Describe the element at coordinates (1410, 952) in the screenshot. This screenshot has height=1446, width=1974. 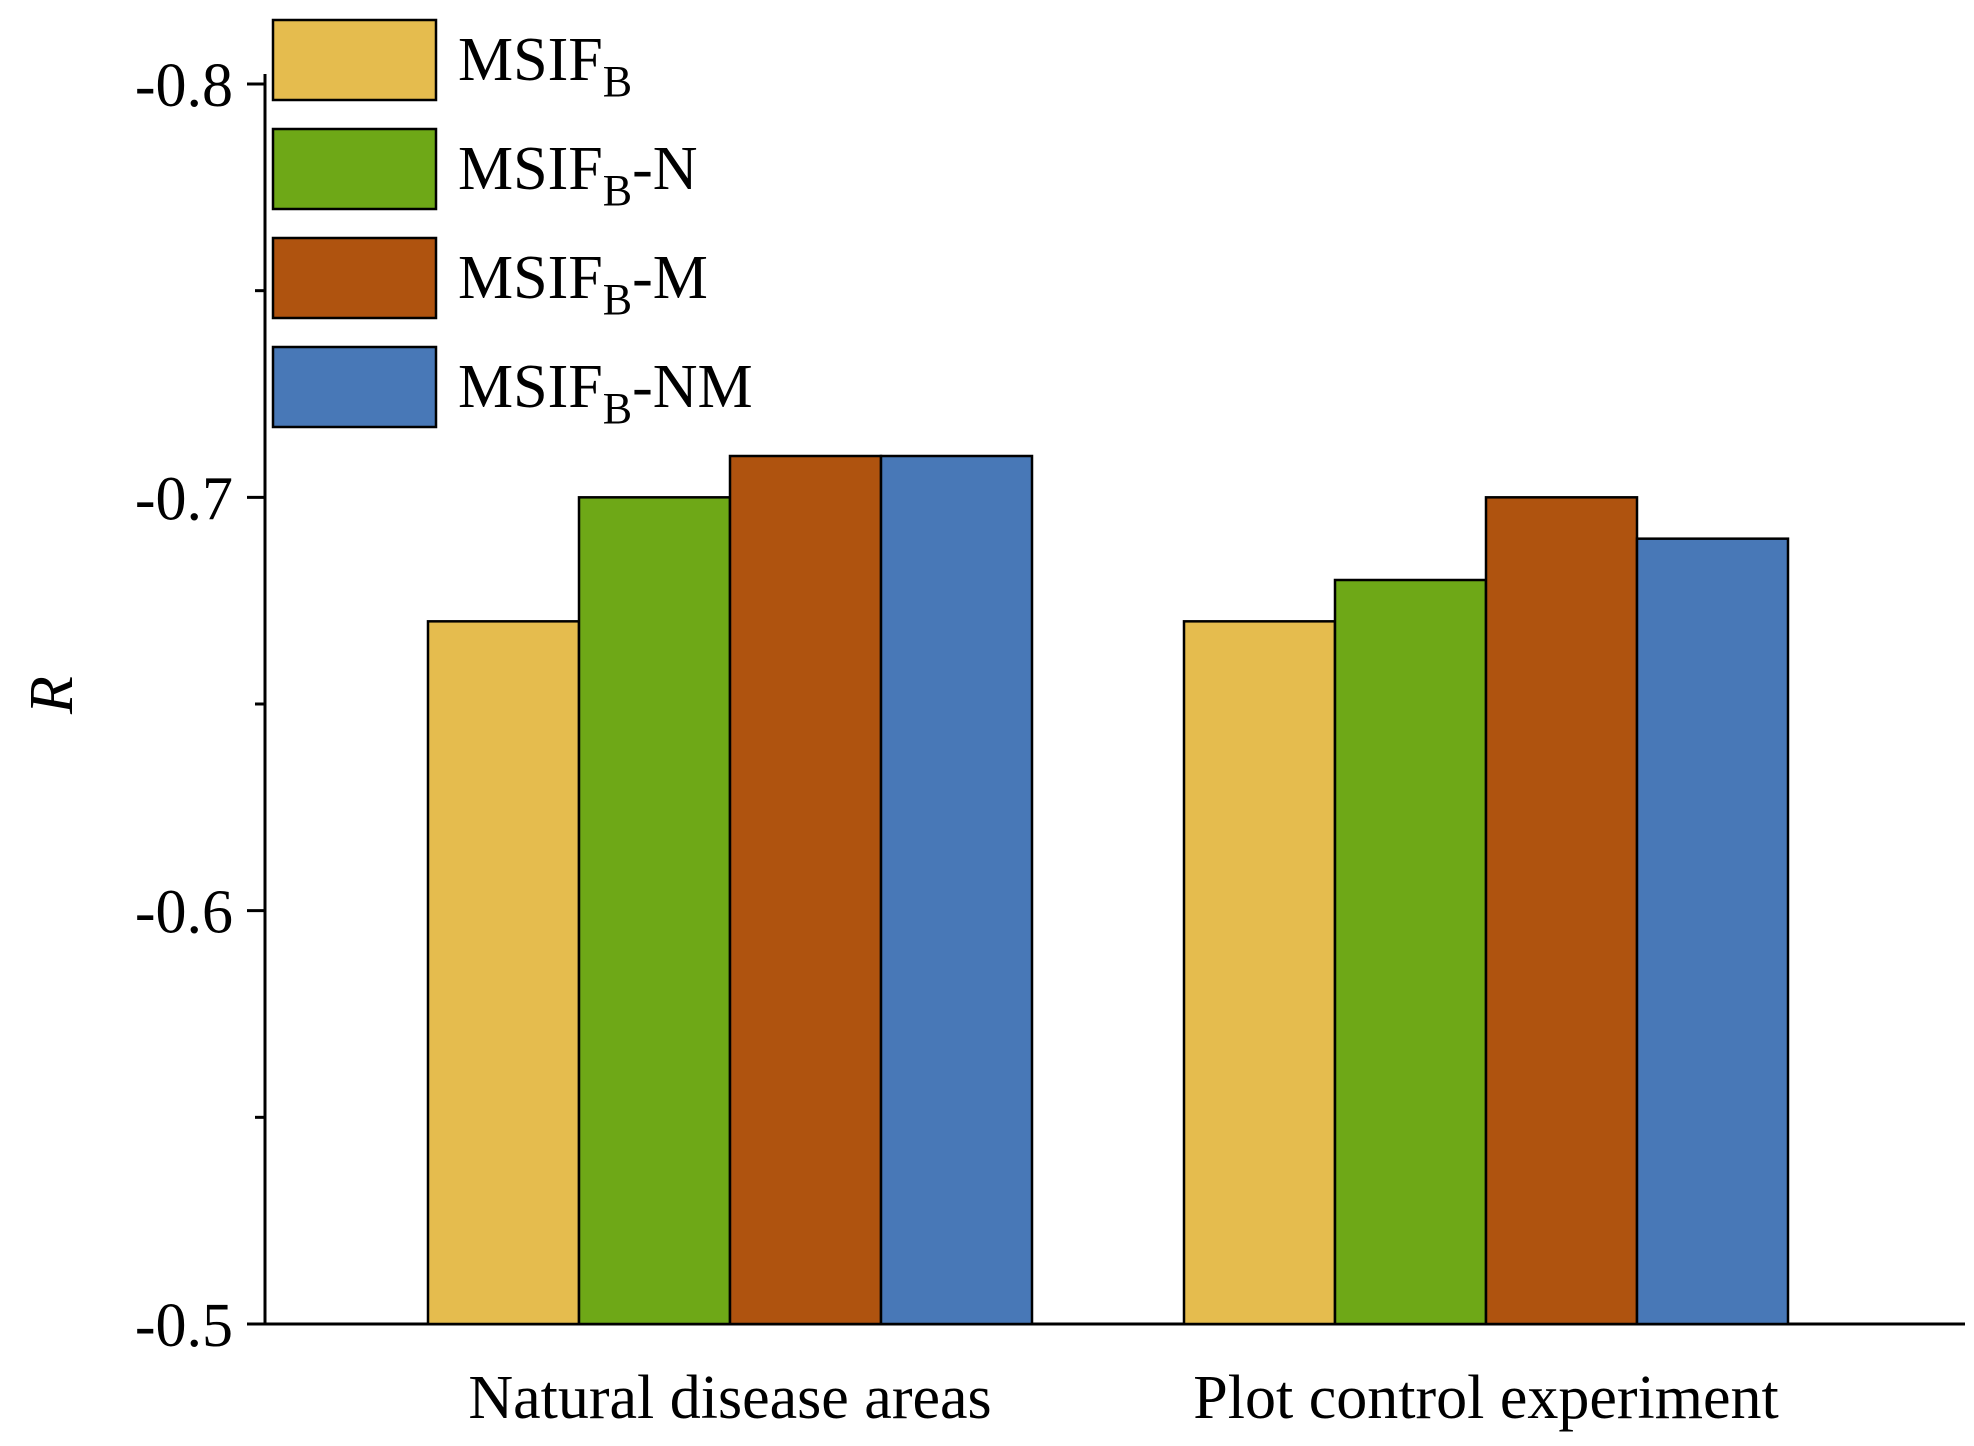
I see `bar-msifb-n-plot-control-experiment` at that location.